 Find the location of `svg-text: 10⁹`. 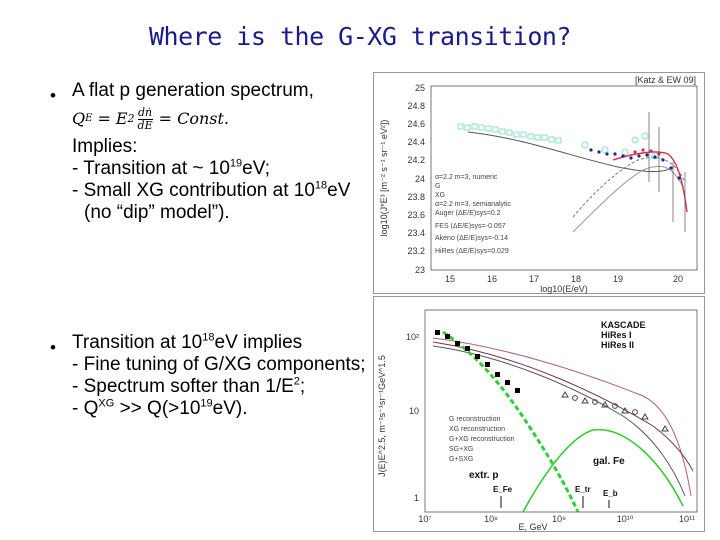

svg-text: 10⁹ is located at coordinates (559, 519).